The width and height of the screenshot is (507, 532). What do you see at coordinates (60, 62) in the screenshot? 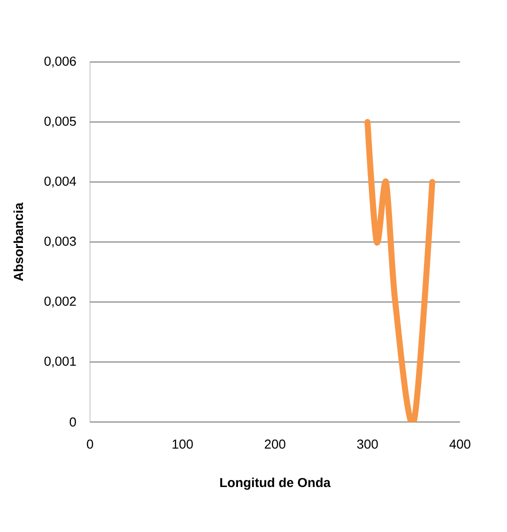
I see `y-tick-label: 0,006` at bounding box center [60, 62].